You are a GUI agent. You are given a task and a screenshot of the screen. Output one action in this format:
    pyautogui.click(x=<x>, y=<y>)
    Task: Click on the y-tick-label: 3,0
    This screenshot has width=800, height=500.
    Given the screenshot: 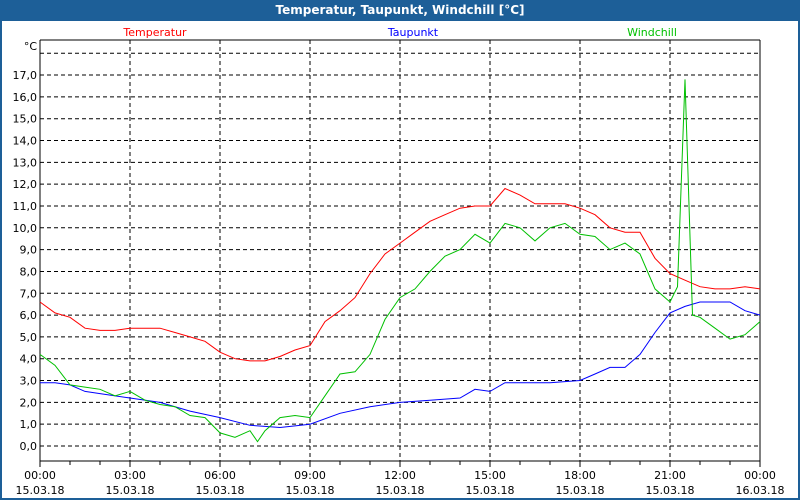 What is the action you would take?
    pyautogui.click(x=29, y=381)
    